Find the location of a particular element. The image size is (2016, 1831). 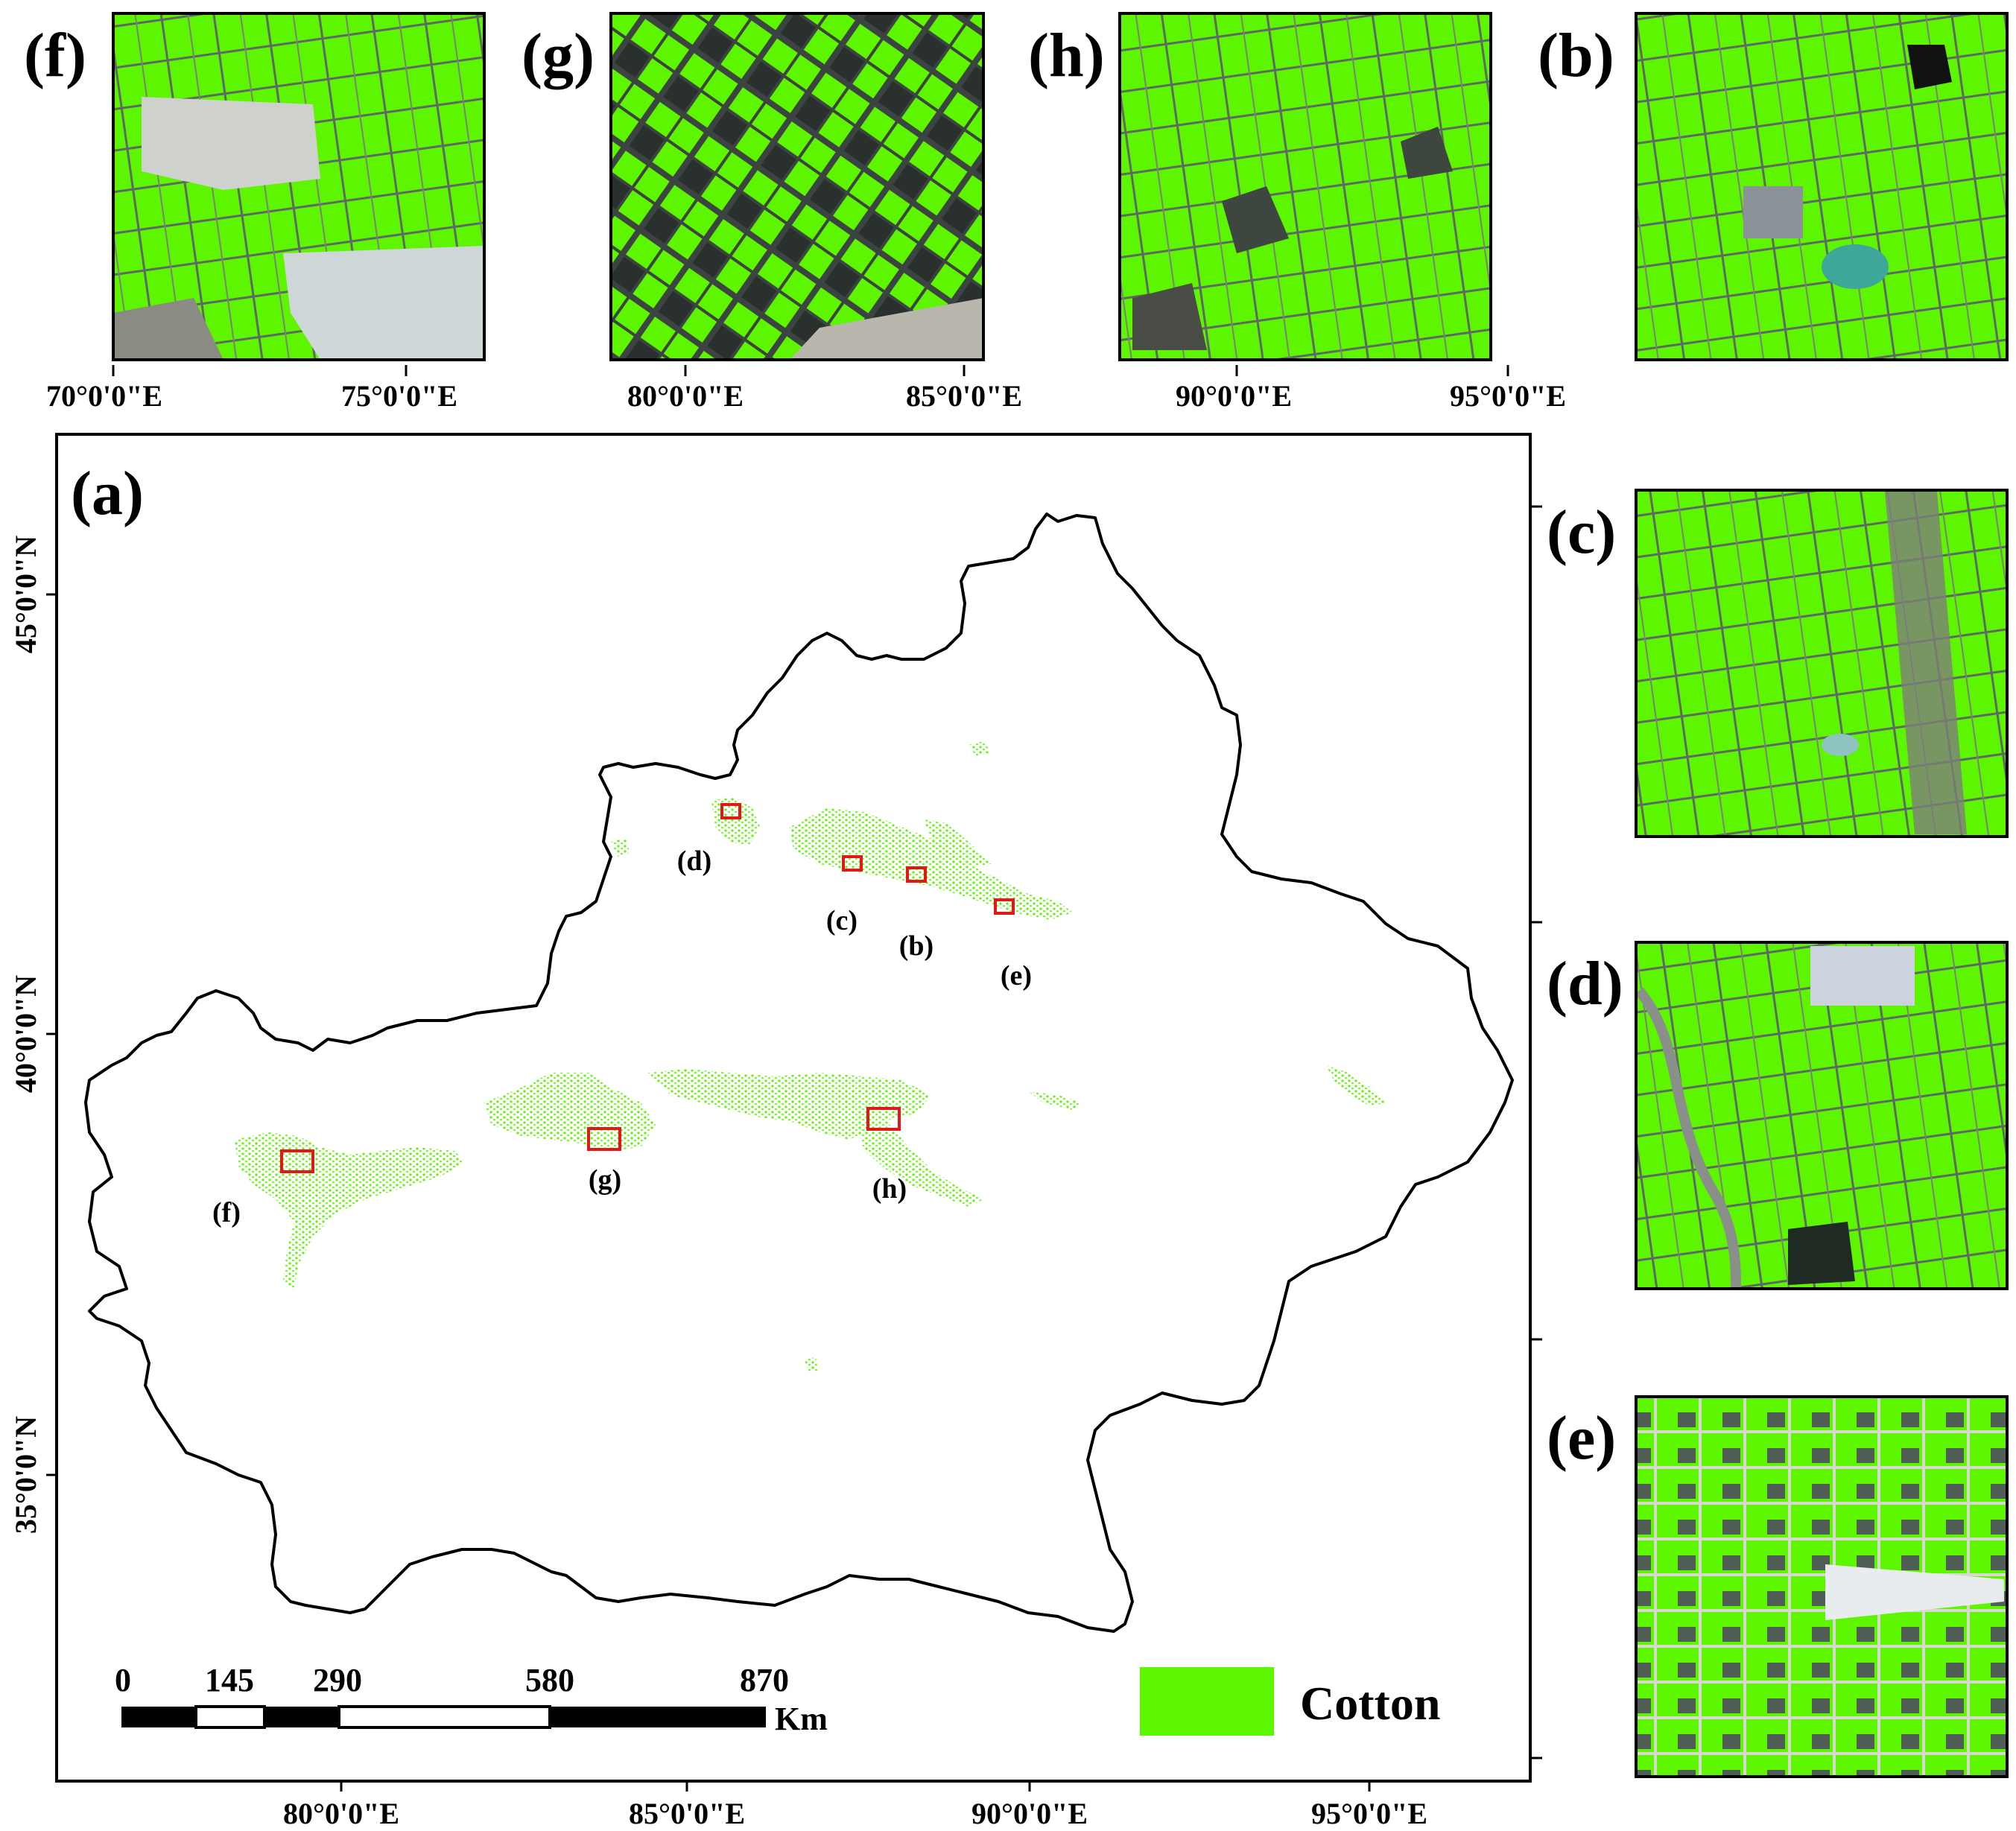

inset-g-label: (g) is located at coordinates (558, 55).